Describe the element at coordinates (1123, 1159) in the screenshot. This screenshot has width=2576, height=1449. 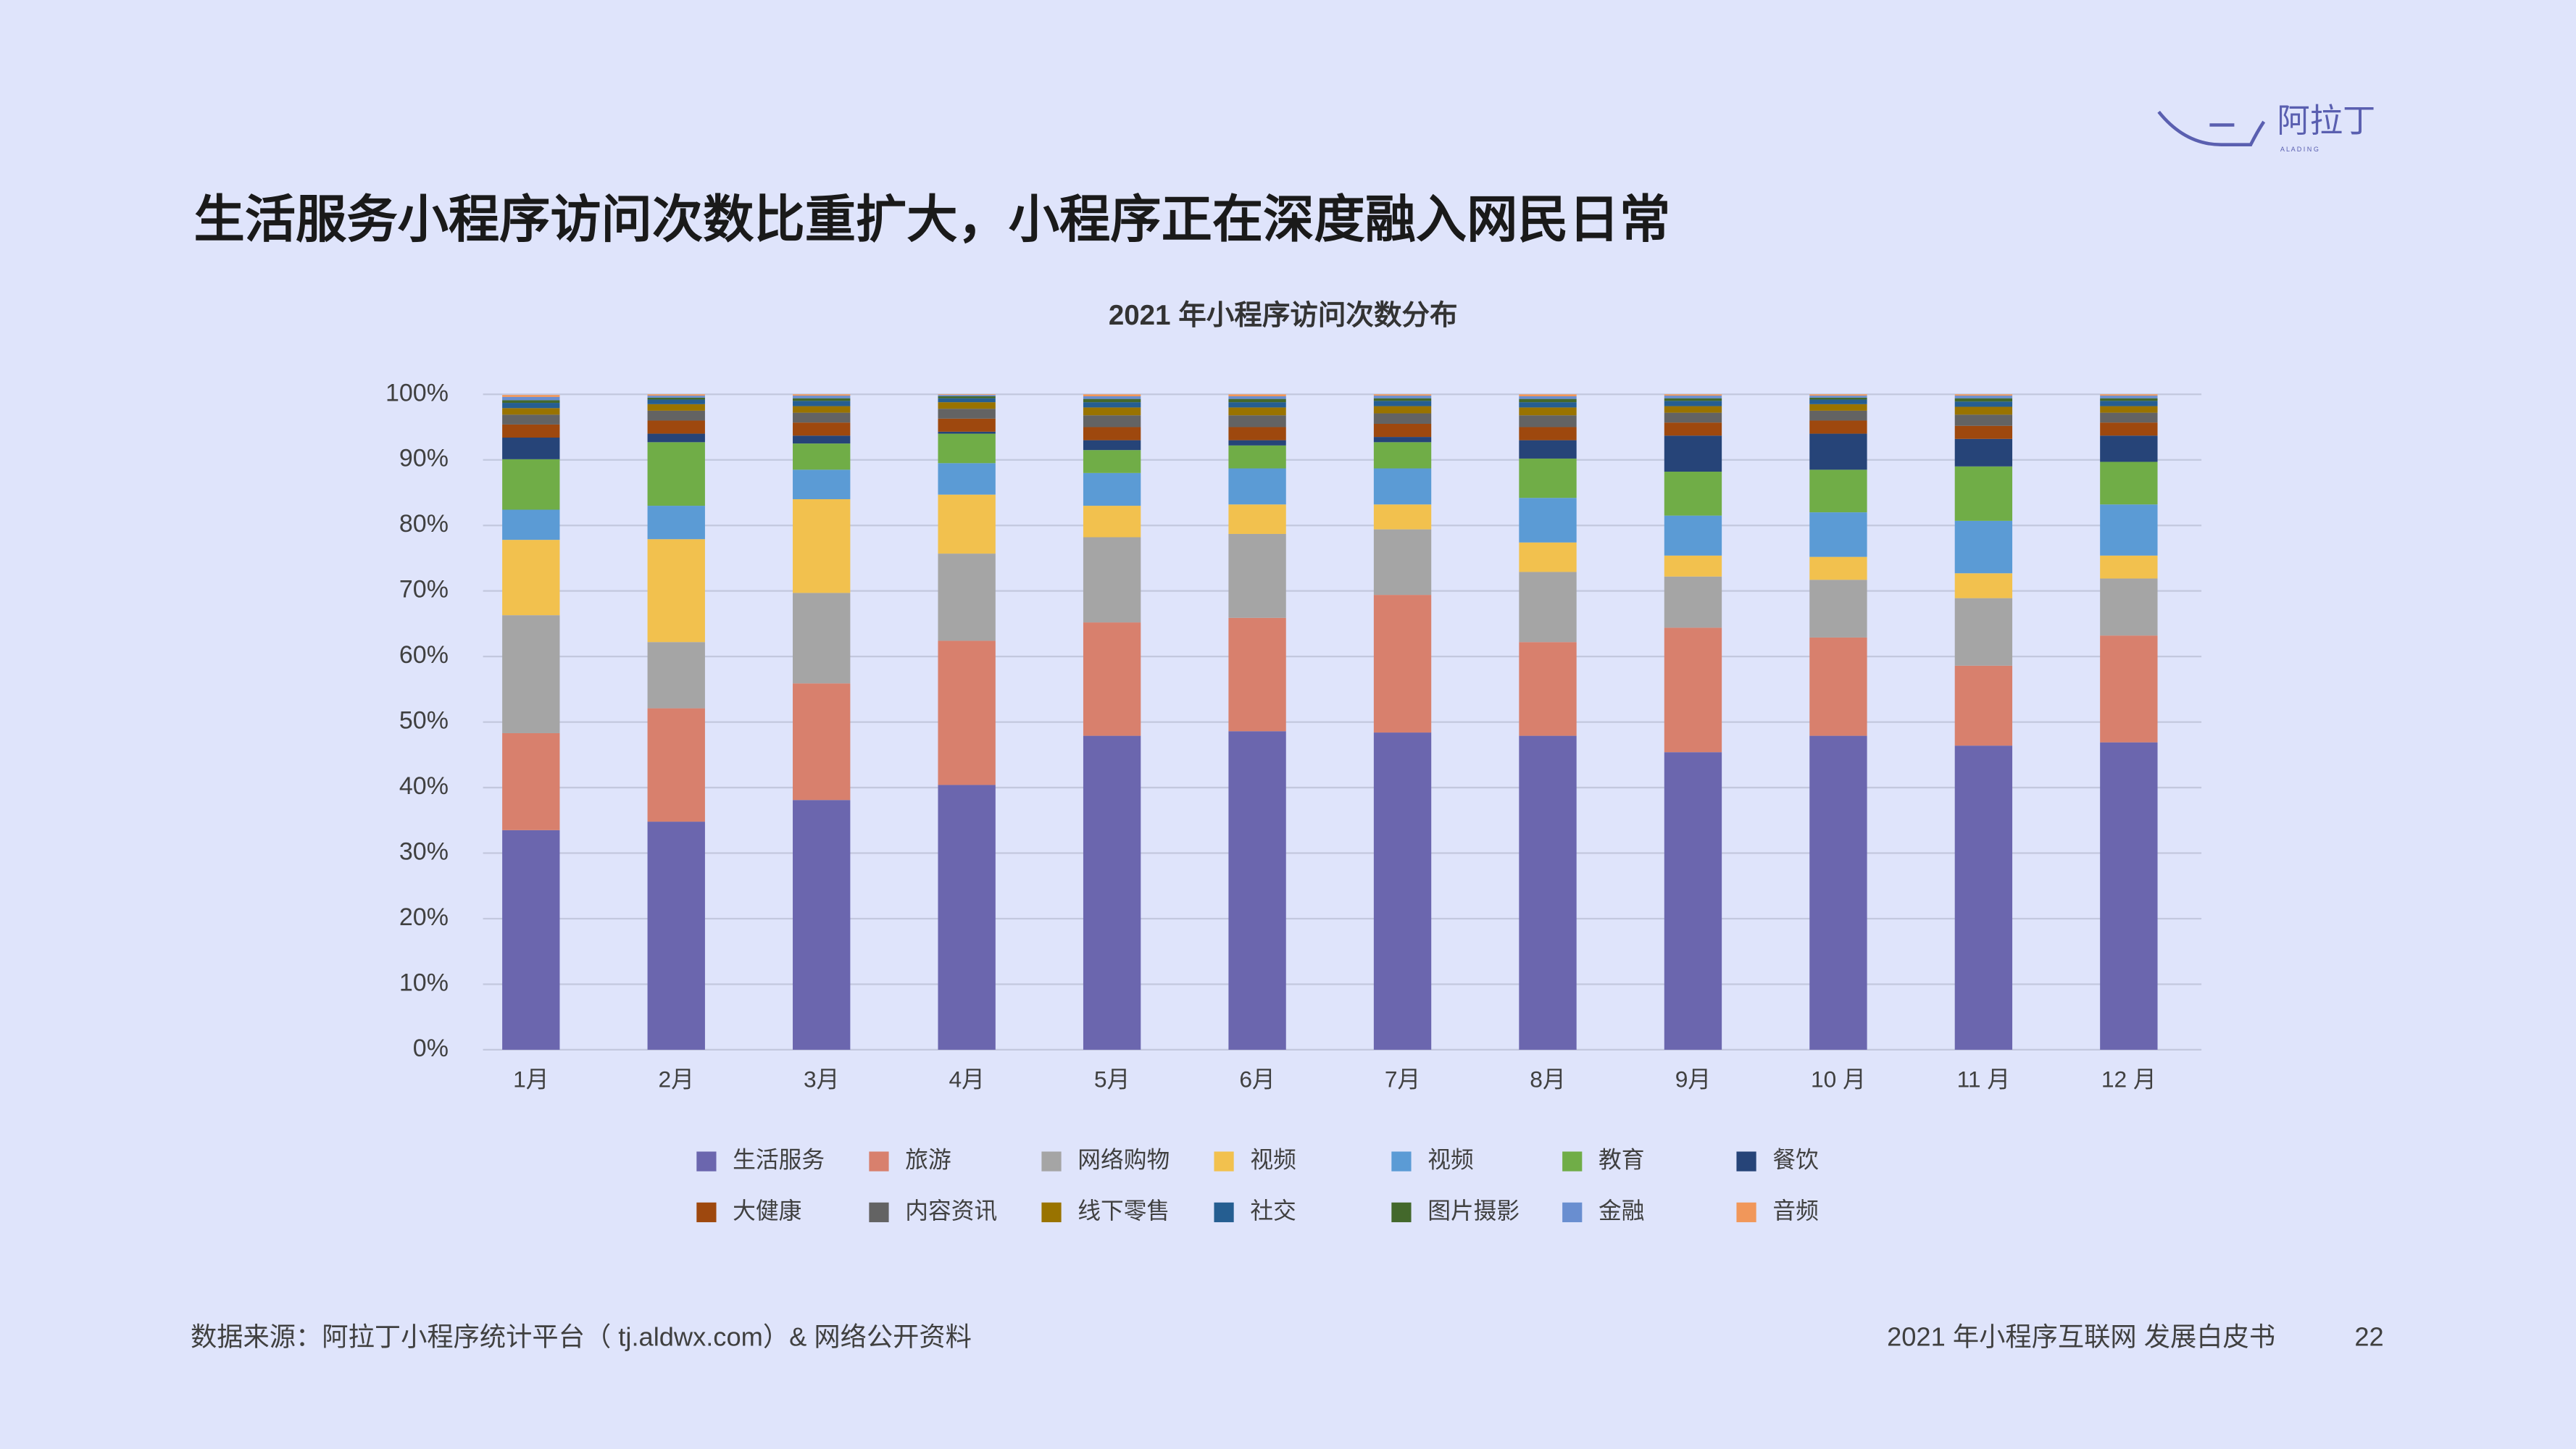
I see `legend-label: 网络购物` at that location.